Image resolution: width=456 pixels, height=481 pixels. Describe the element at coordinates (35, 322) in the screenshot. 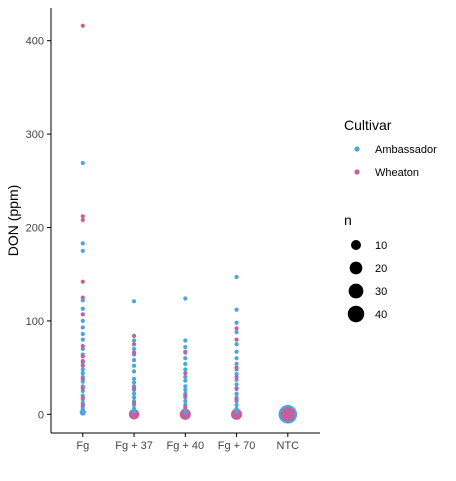

I see `y-tick-label: 100` at that location.